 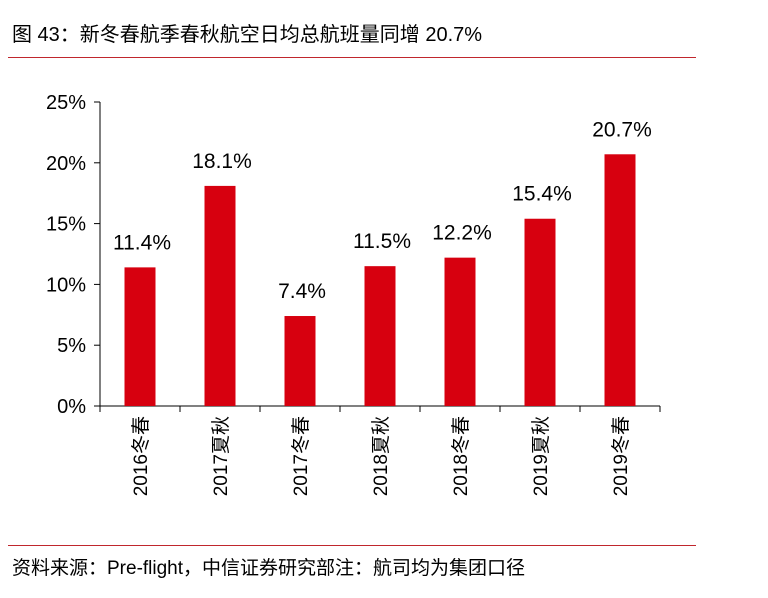 What do you see at coordinates (352, 57) in the screenshot?
I see `title-rule` at bounding box center [352, 57].